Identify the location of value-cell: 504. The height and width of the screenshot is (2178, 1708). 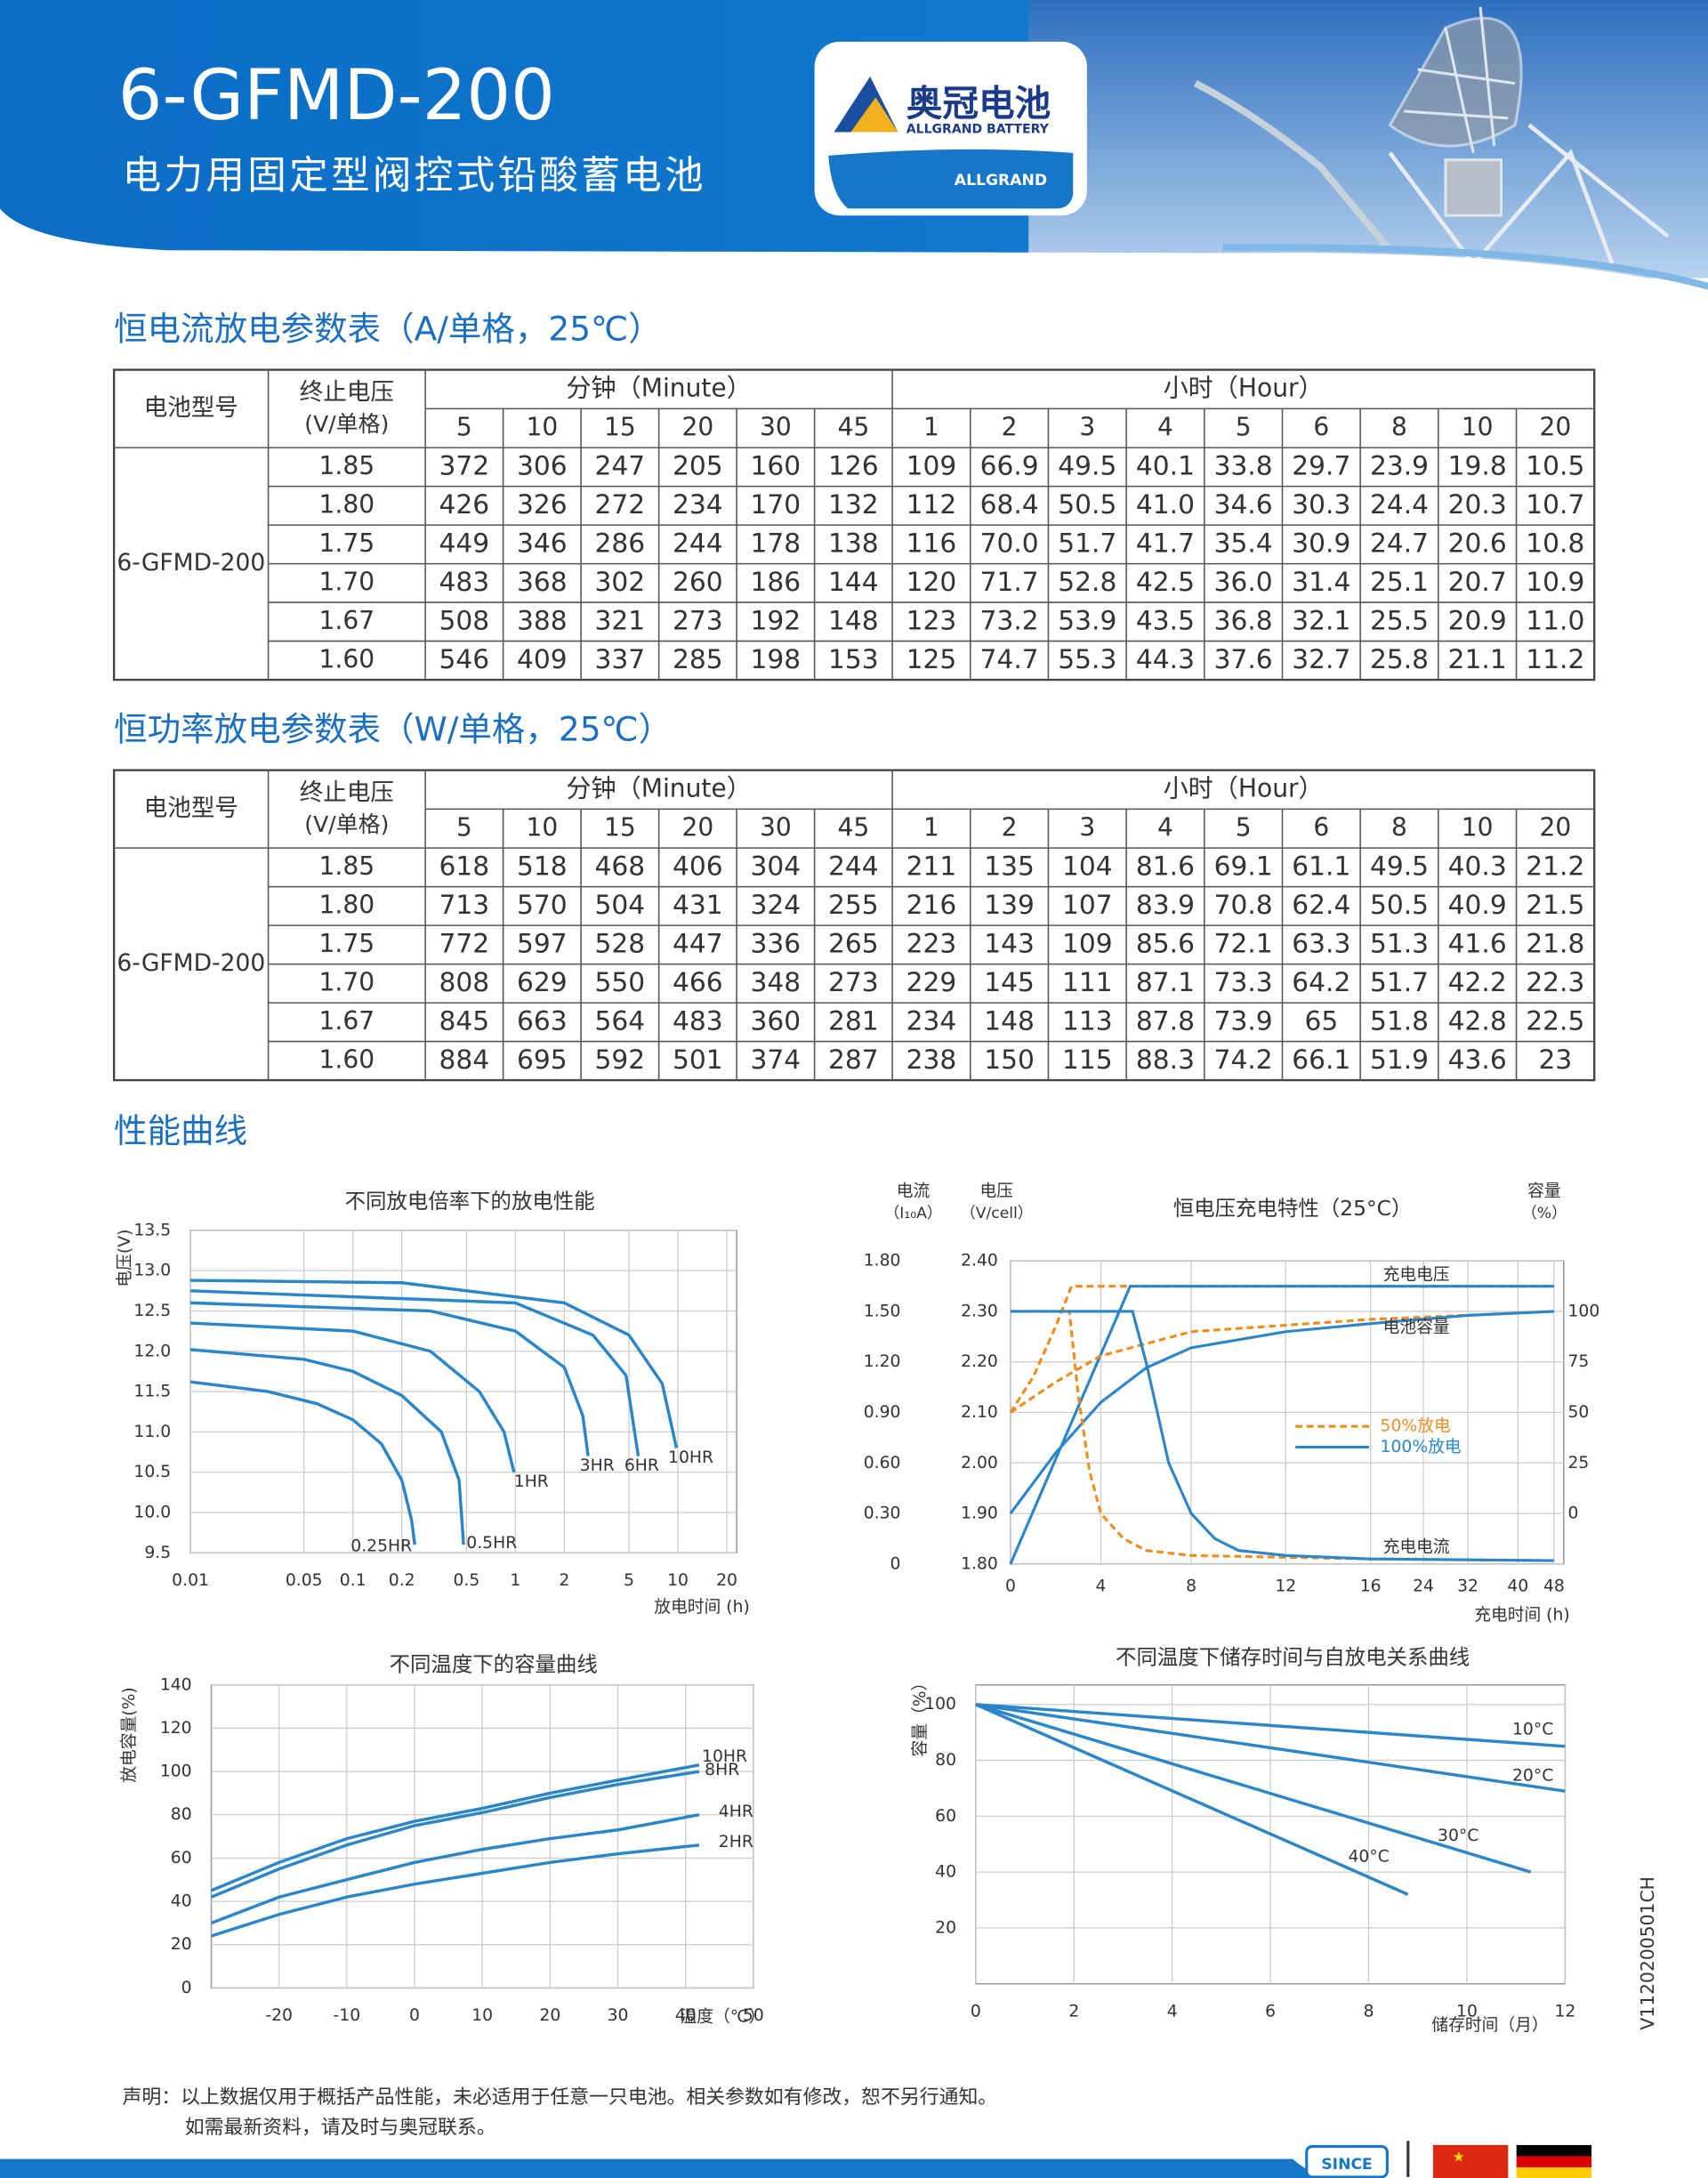
(620, 904).